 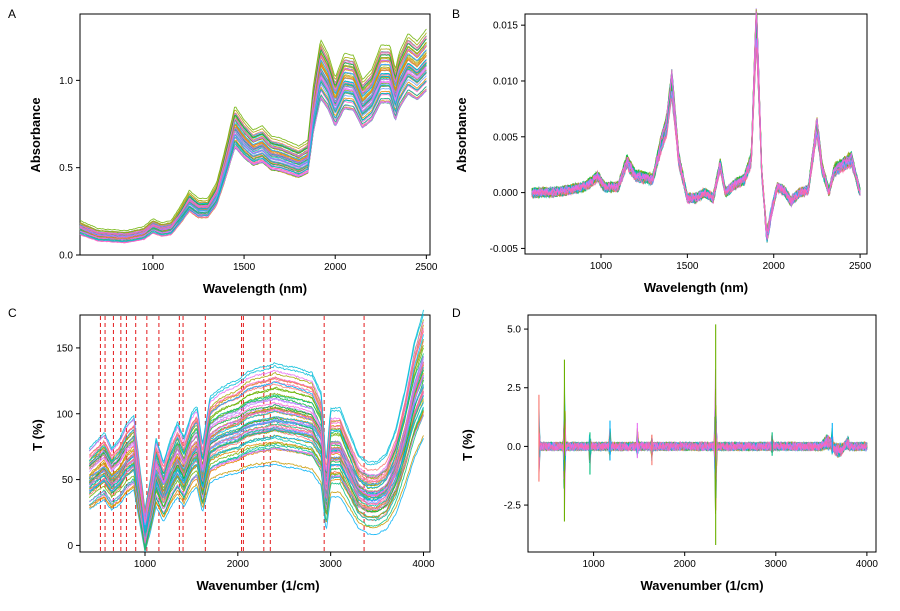 I want to click on x-axis-label-a: Wavelength (nm), so click(x=255, y=288).